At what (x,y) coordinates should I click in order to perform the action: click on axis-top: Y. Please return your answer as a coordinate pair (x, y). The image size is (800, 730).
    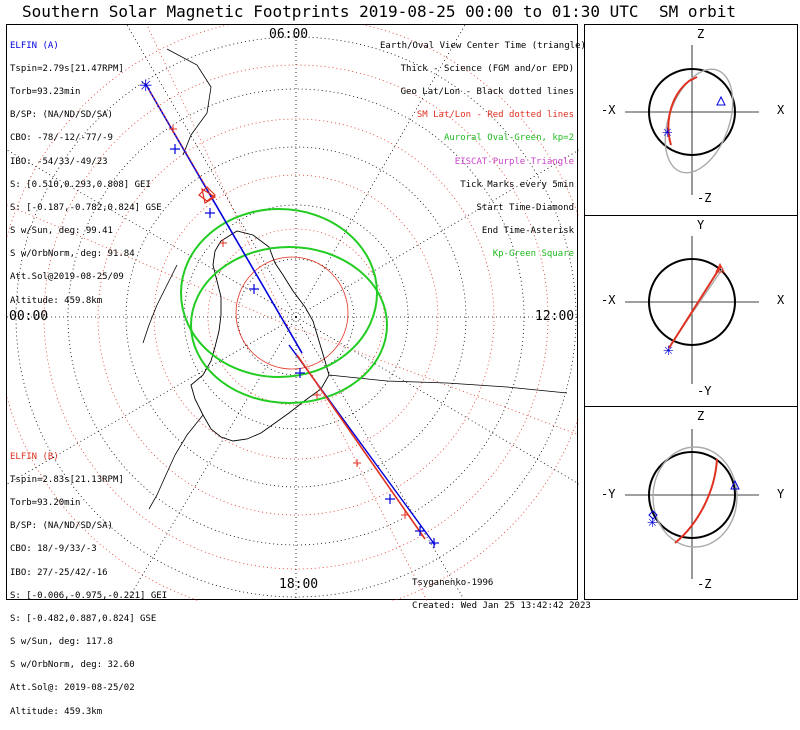
    Looking at the image, I should click on (701, 225).